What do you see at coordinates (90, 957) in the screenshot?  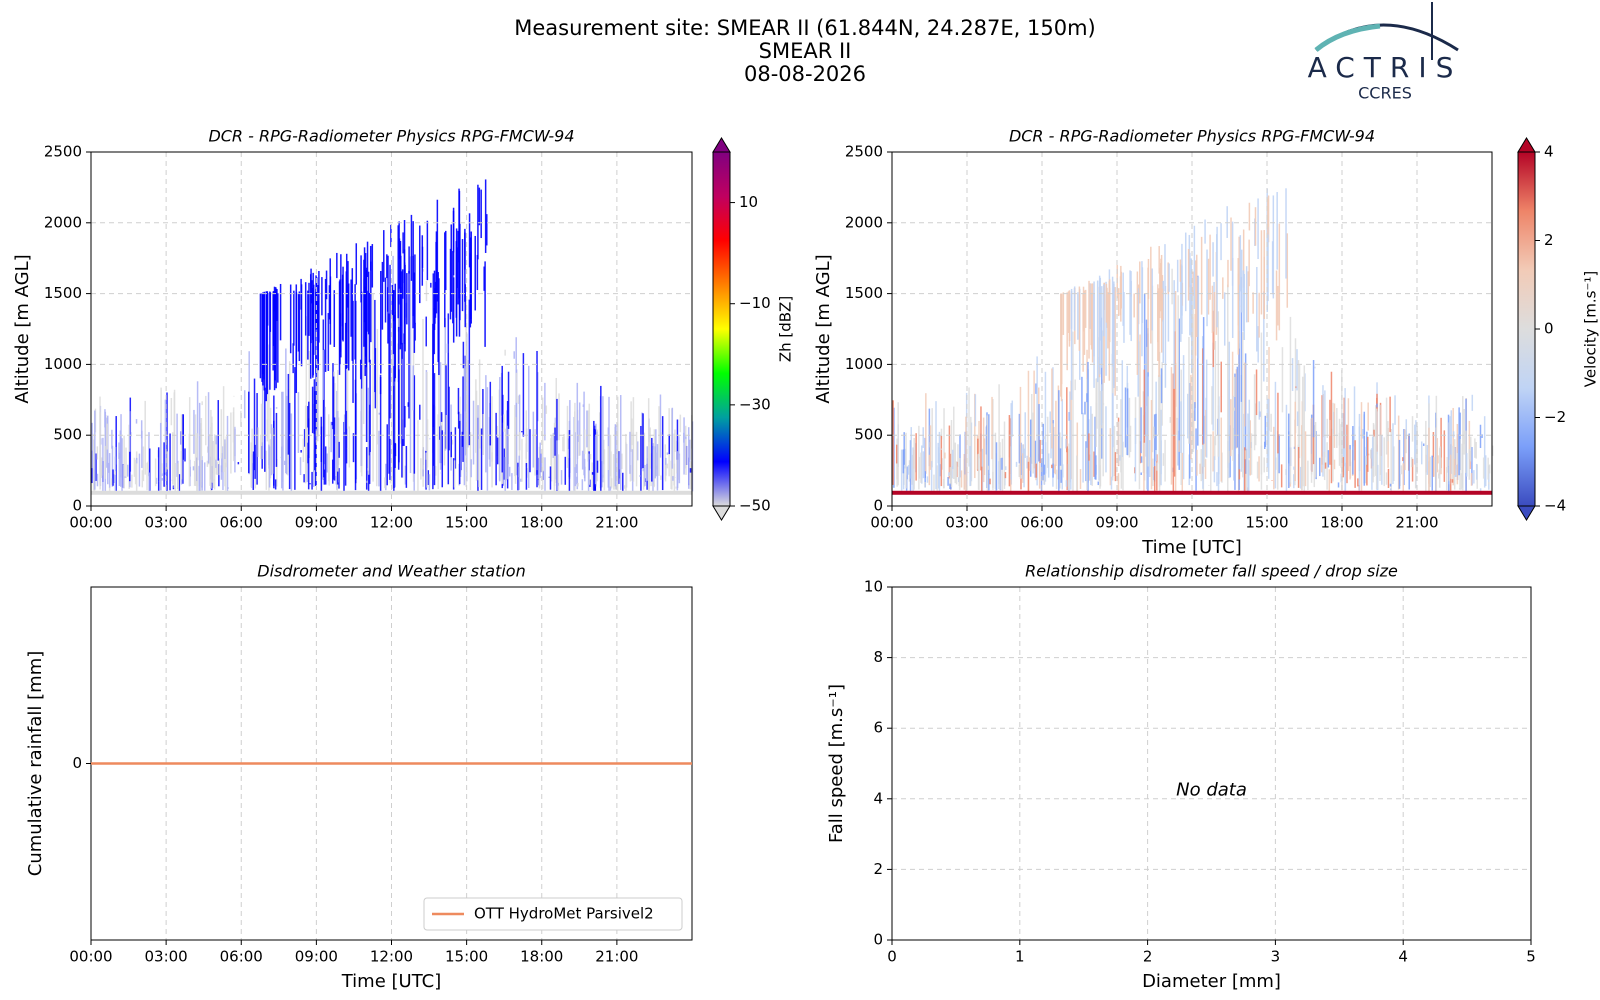 I see `x-tick-label: 00:00` at bounding box center [90, 957].